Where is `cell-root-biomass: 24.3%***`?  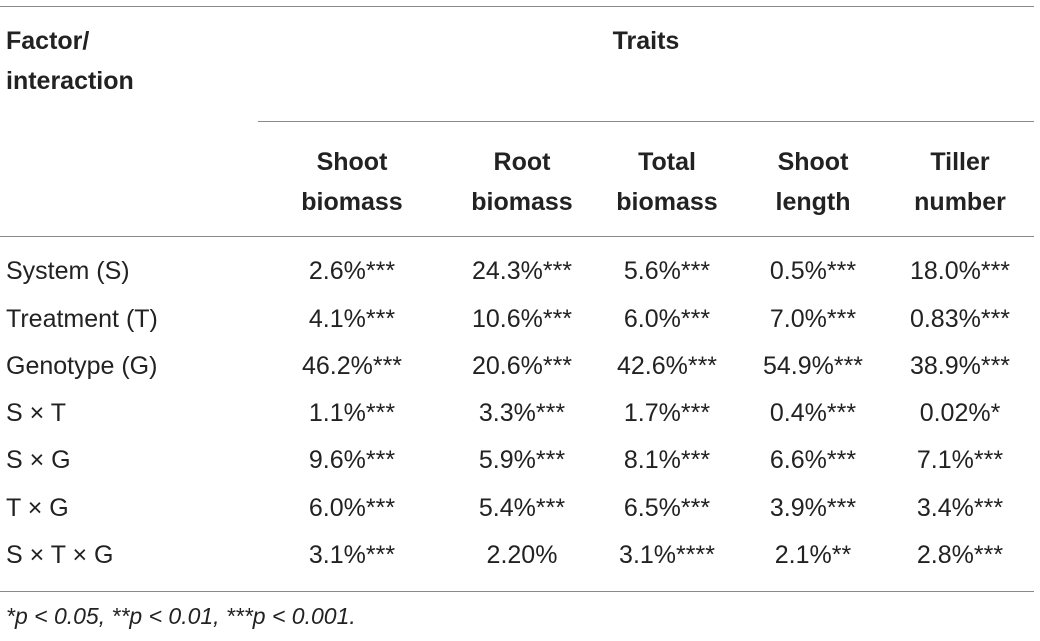 cell-root-biomass: 24.3%*** is located at coordinates (522, 271).